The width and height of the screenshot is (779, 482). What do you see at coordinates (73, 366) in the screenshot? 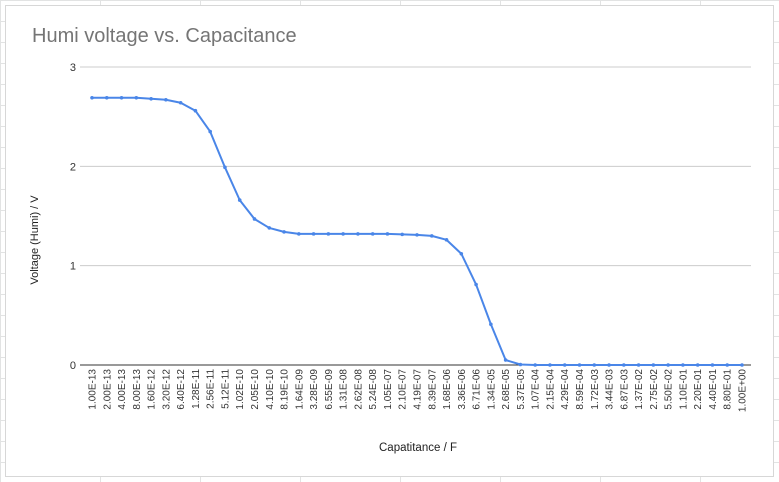
I see `y-tick-label: 0` at bounding box center [73, 366].